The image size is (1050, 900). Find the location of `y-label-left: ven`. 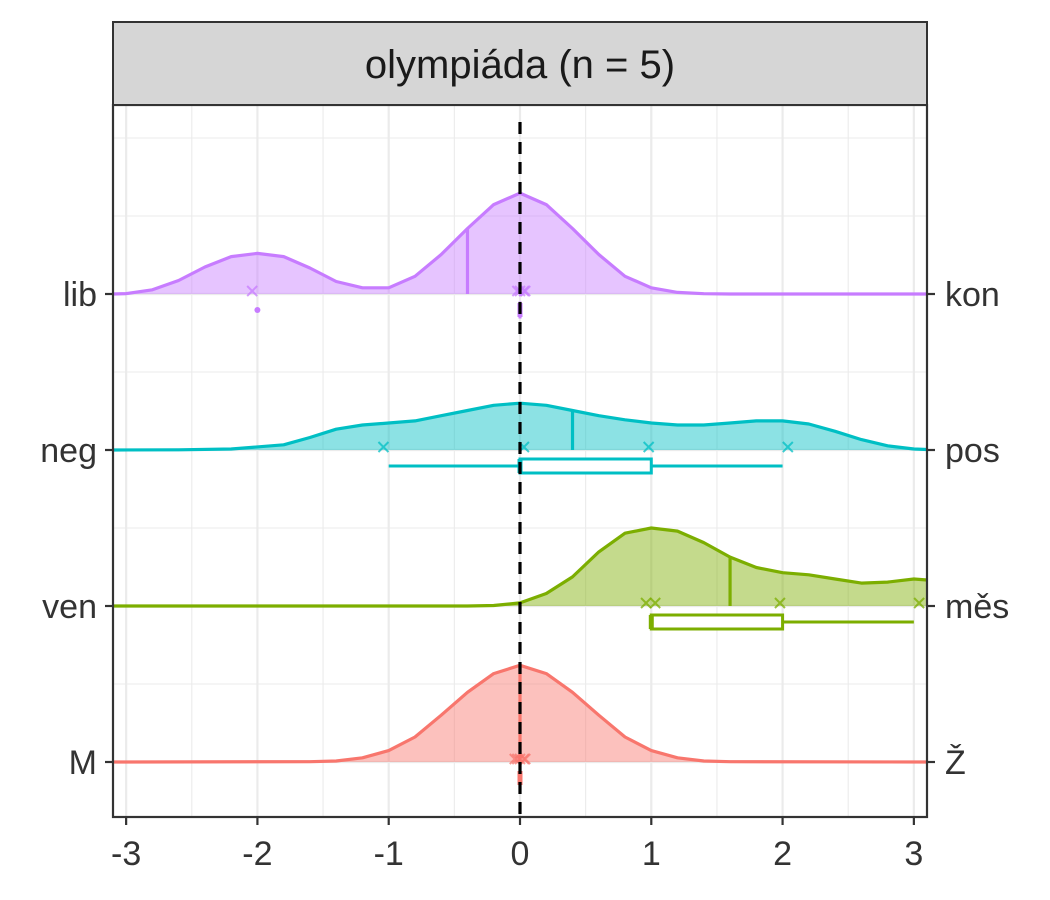

y-label-left: ven is located at coordinates (69, 607).